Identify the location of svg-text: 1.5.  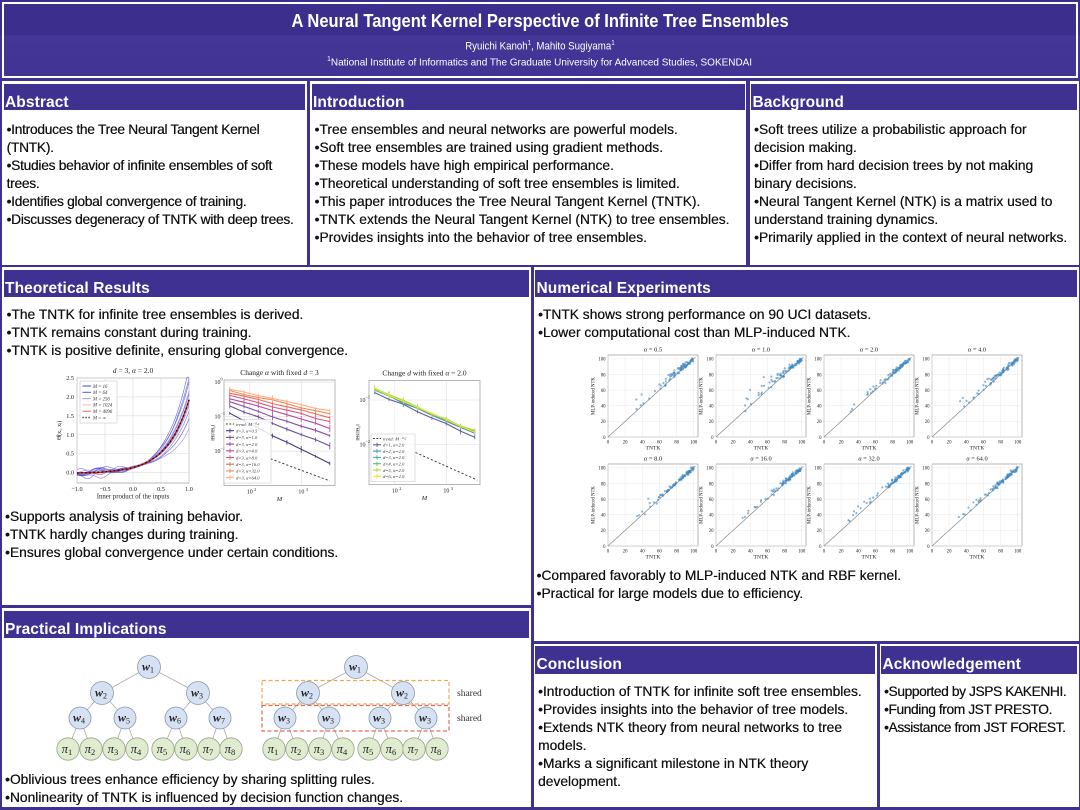
(70, 416).